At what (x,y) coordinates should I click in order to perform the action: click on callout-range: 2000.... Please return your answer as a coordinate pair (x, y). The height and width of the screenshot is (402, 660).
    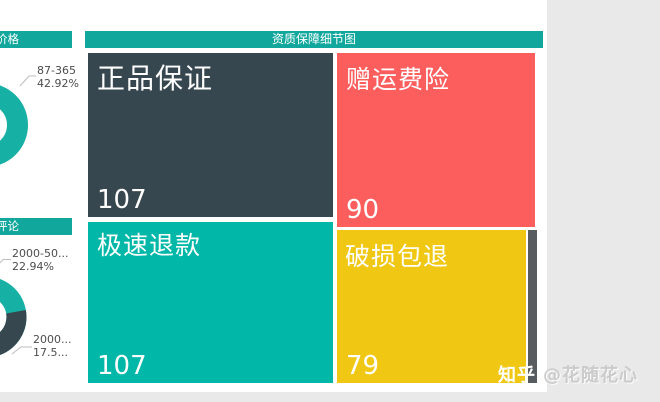
    Looking at the image, I should click on (52, 339).